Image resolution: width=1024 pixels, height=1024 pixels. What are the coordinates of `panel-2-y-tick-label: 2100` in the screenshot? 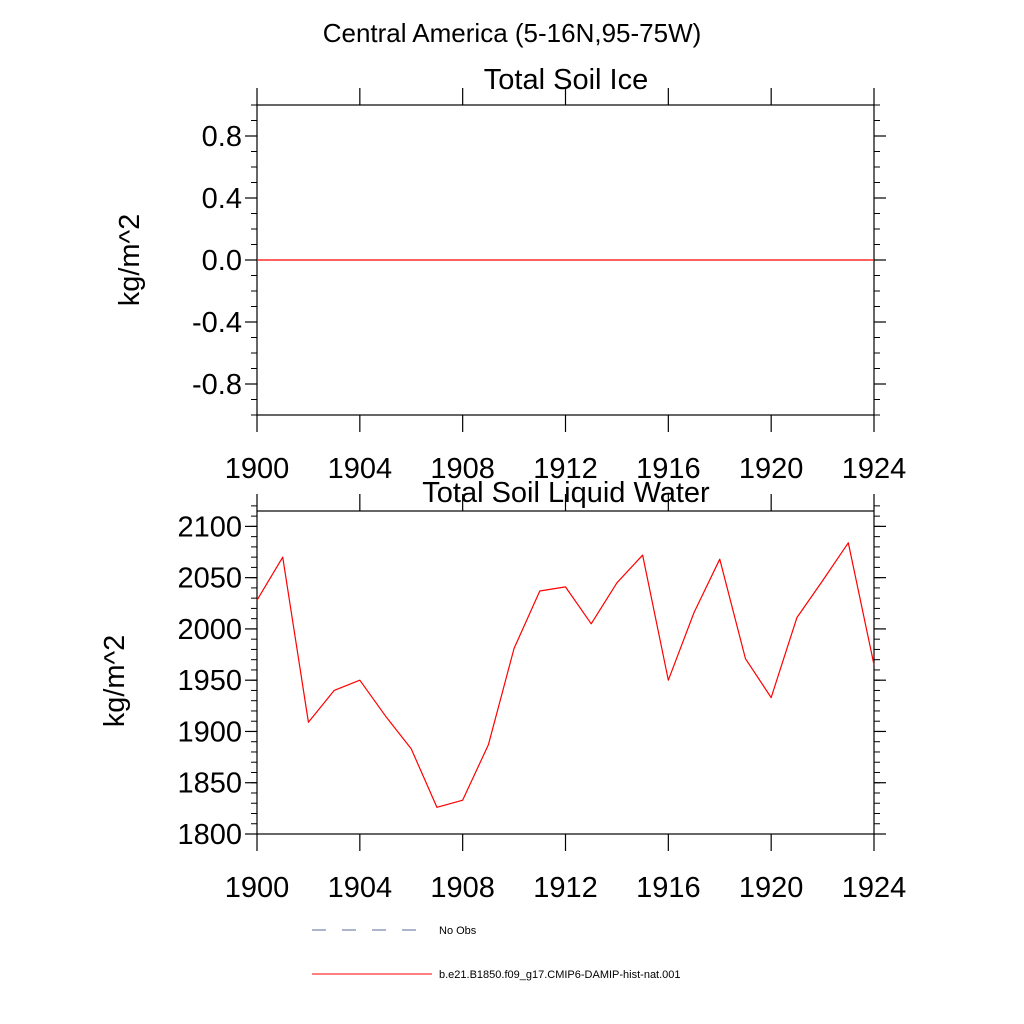 It's located at (209, 527).